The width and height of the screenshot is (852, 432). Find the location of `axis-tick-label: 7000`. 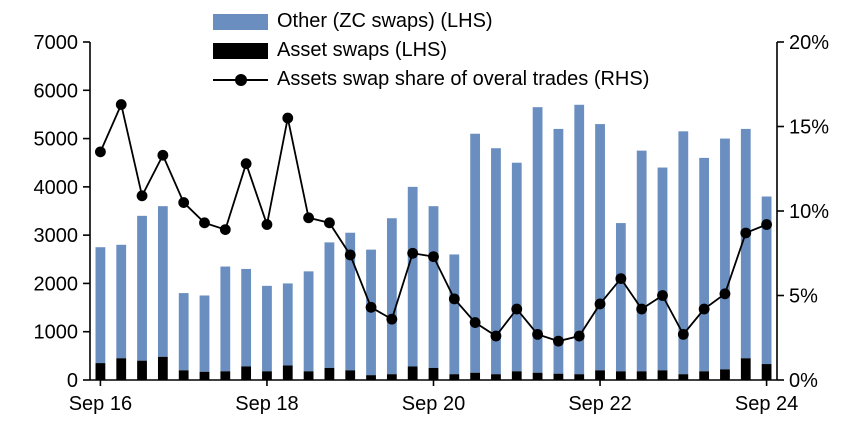

axis-tick-label: 7000 is located at coordinates (56, 43).